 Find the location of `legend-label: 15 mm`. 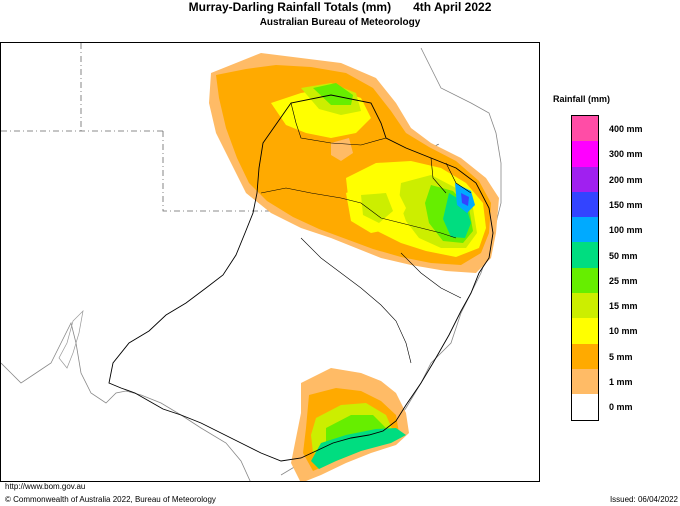

legend-label: 15 mm is located at coordinates (623, 306).